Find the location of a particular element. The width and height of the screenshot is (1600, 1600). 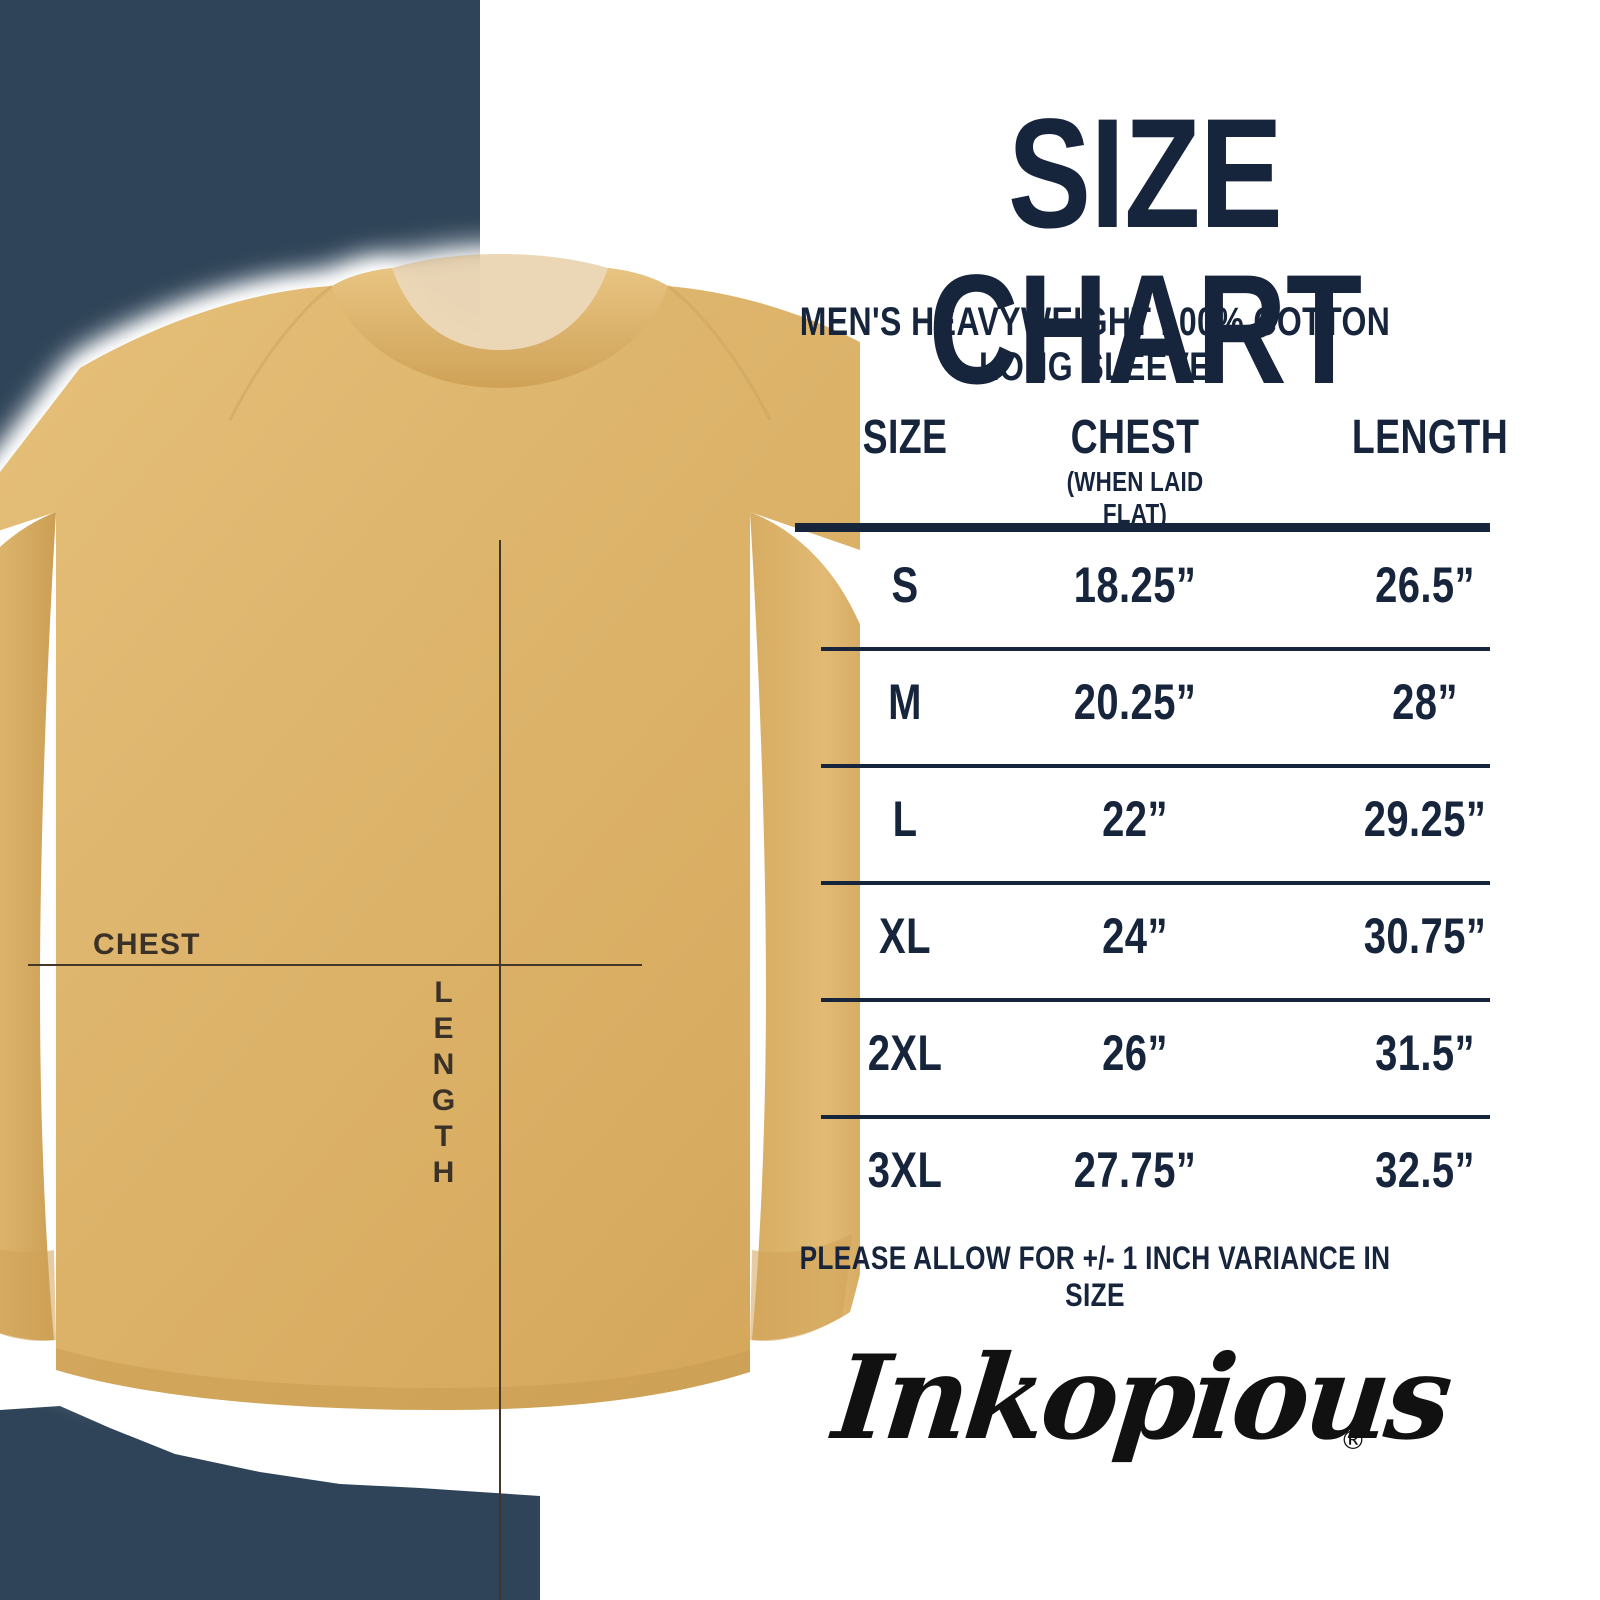

column-header-length: LENGTH is located at coordinates (1430, 437).